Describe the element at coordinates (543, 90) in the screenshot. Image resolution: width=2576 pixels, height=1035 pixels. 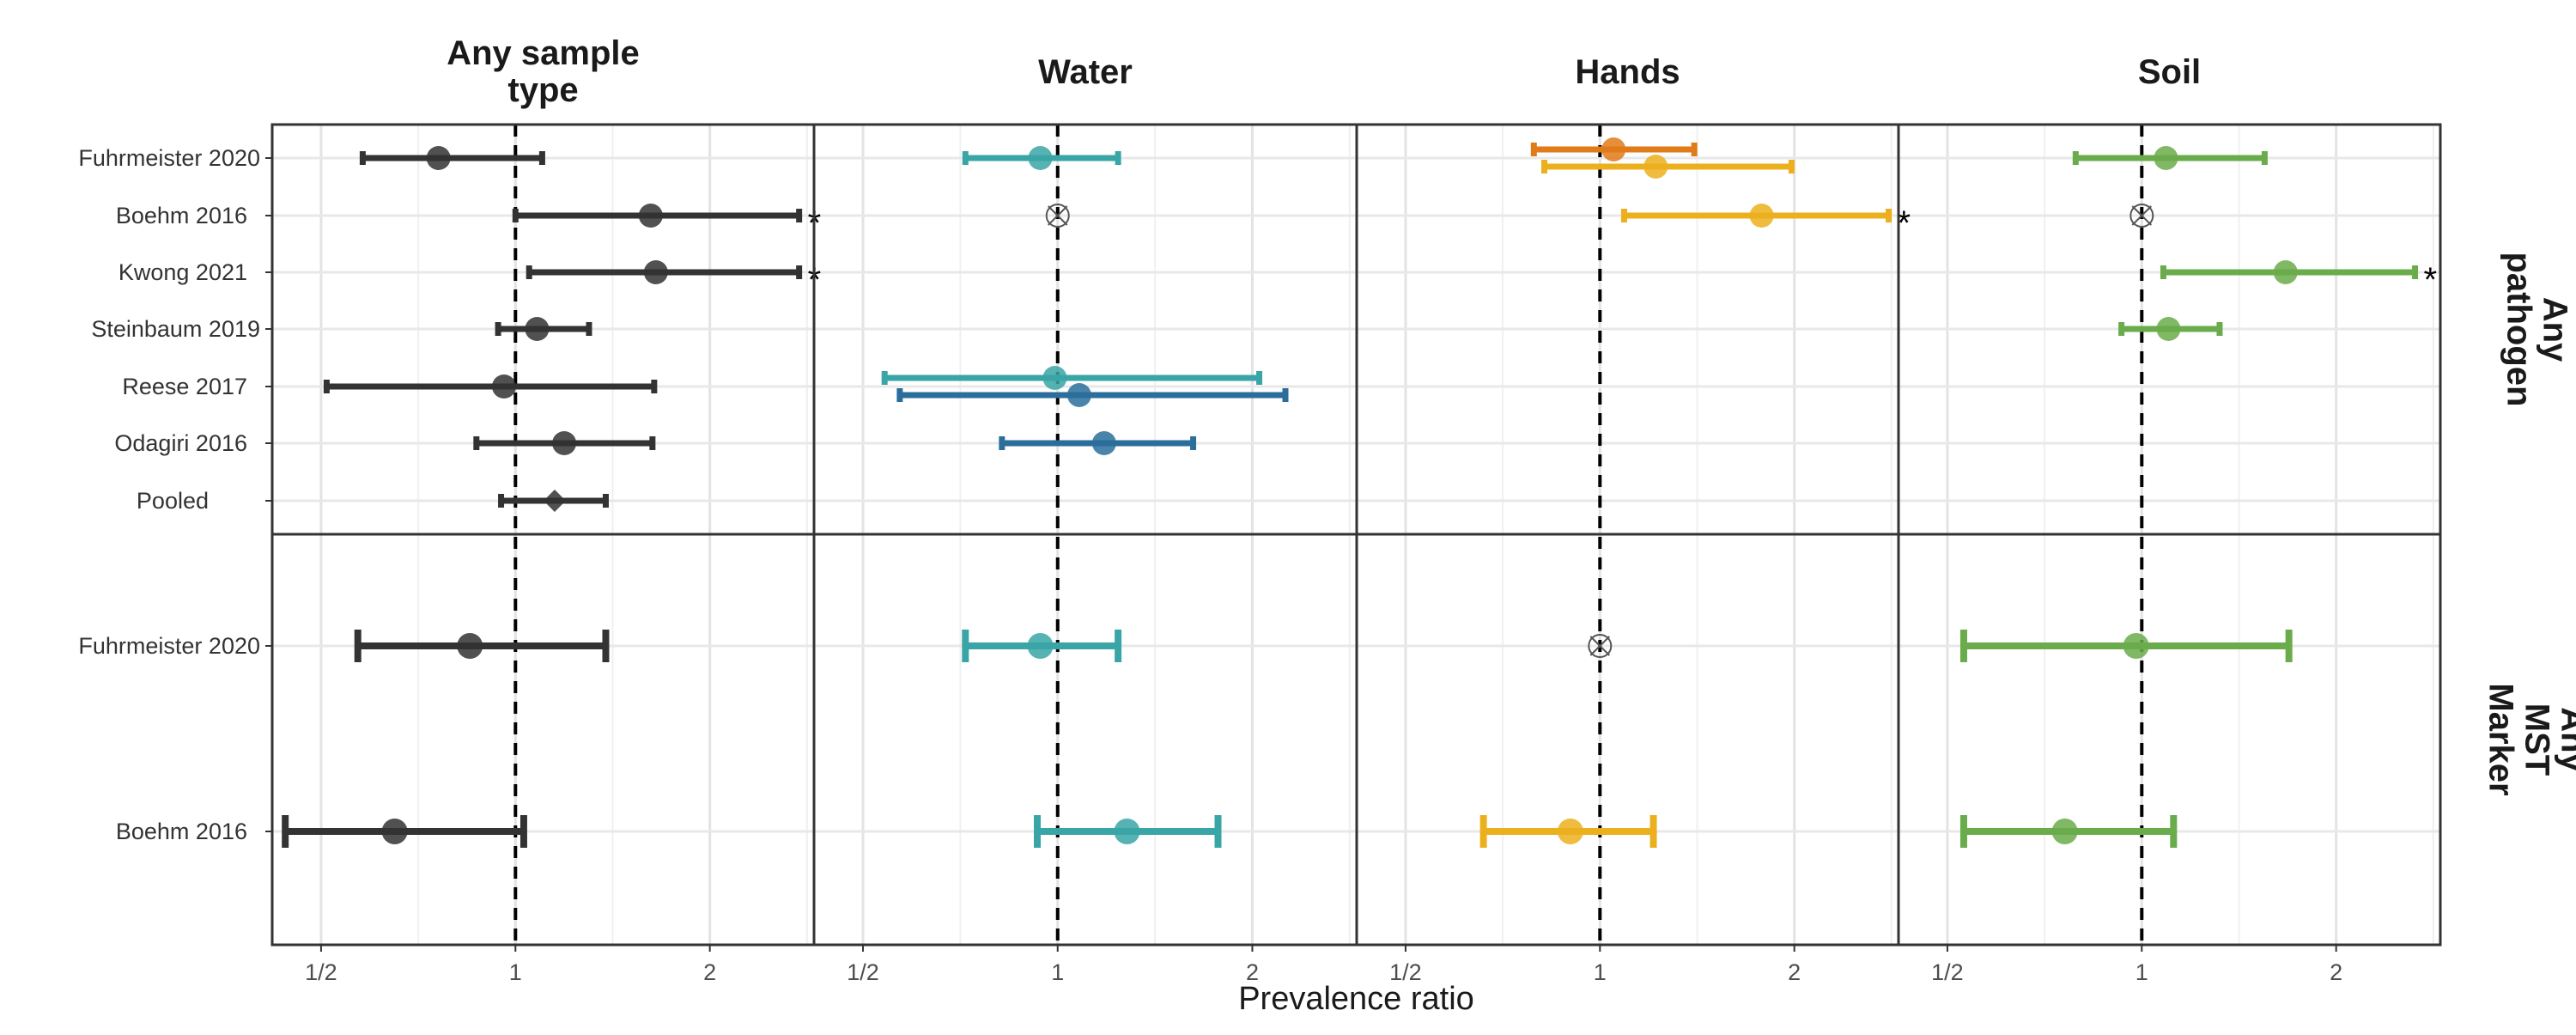
I see `column-title: type` at that location.